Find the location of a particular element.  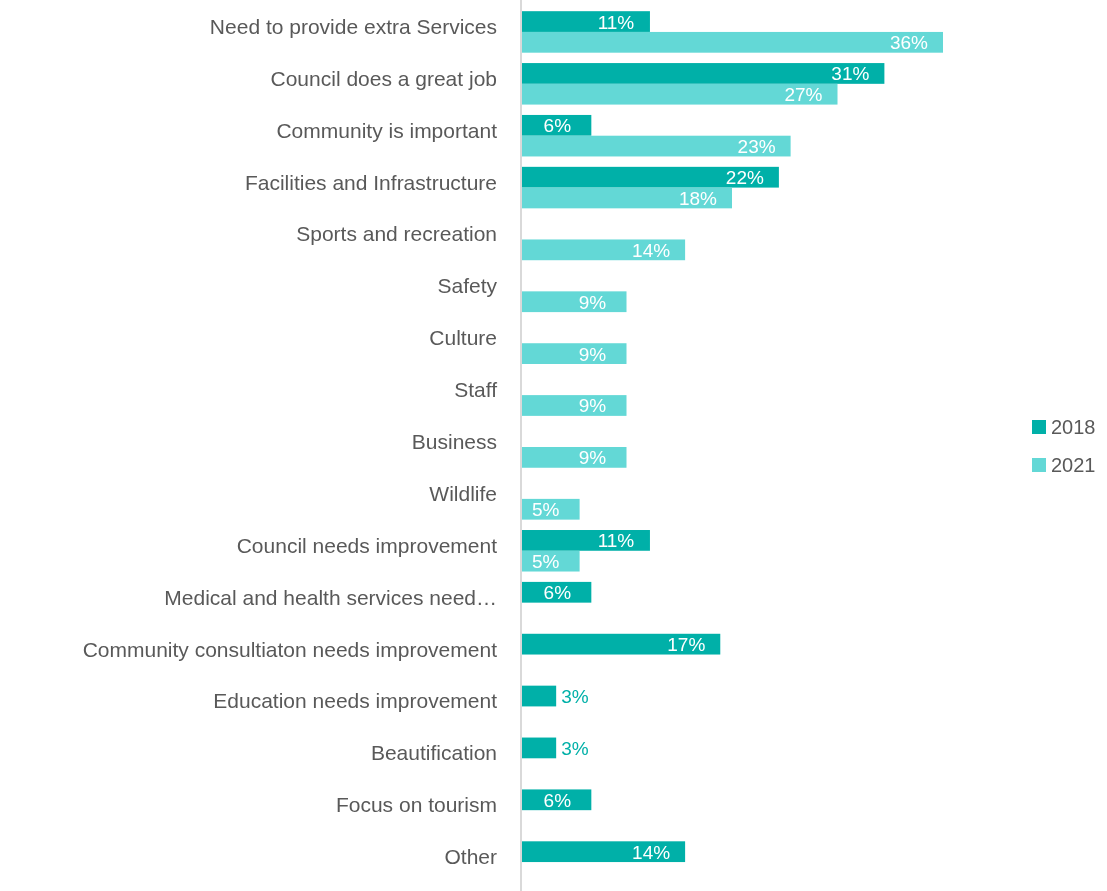

y-tick-label: Community is important is located at coordinates (387, 130).